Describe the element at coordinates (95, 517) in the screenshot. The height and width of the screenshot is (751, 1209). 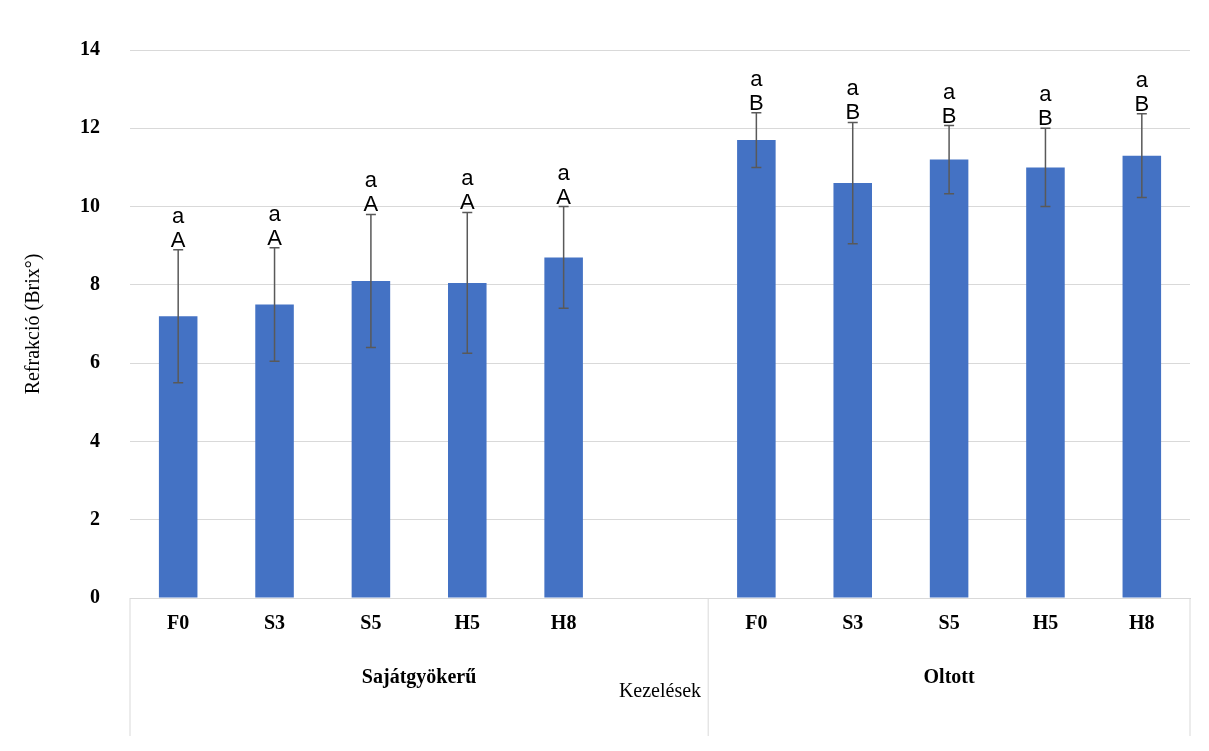
I see `y-tick-label: 2` at that location.